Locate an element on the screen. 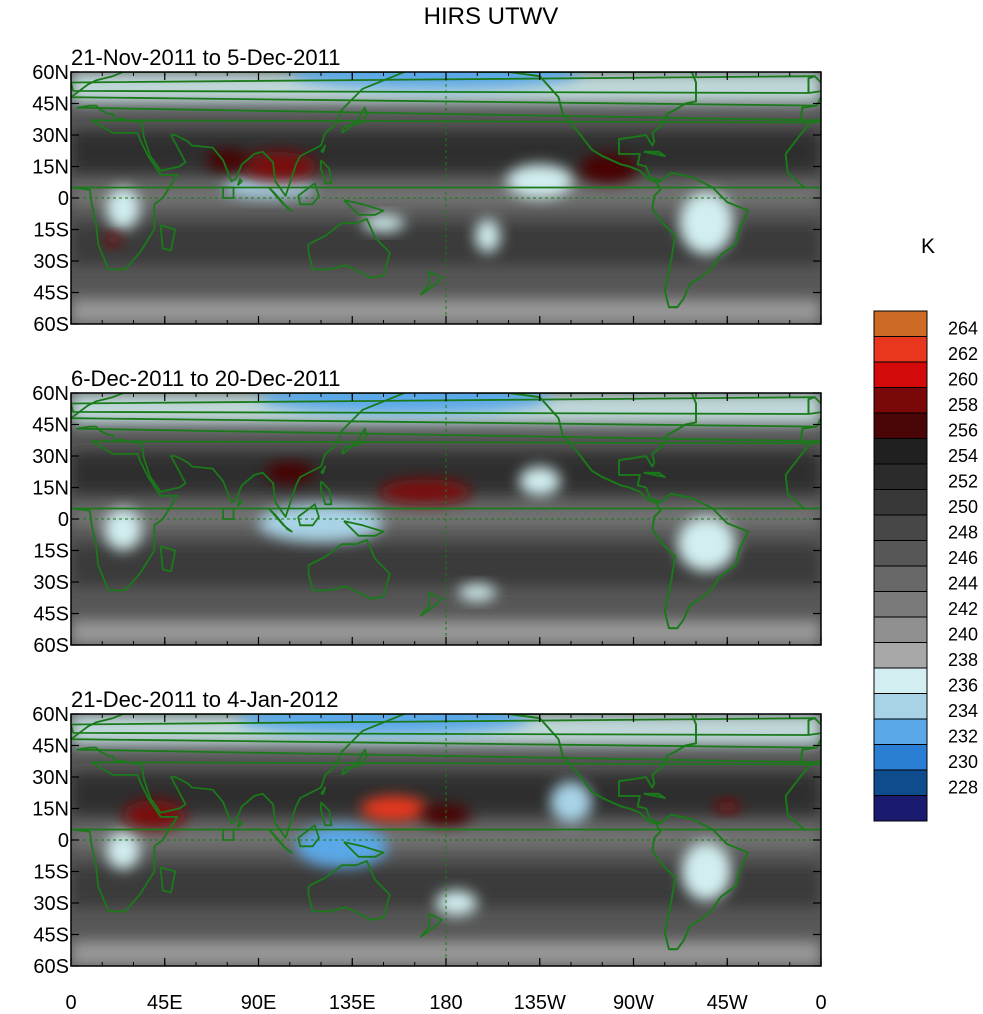 The image size is (983, 1014). lon-tick-label: 45E is located at coordinates (165, 1003).